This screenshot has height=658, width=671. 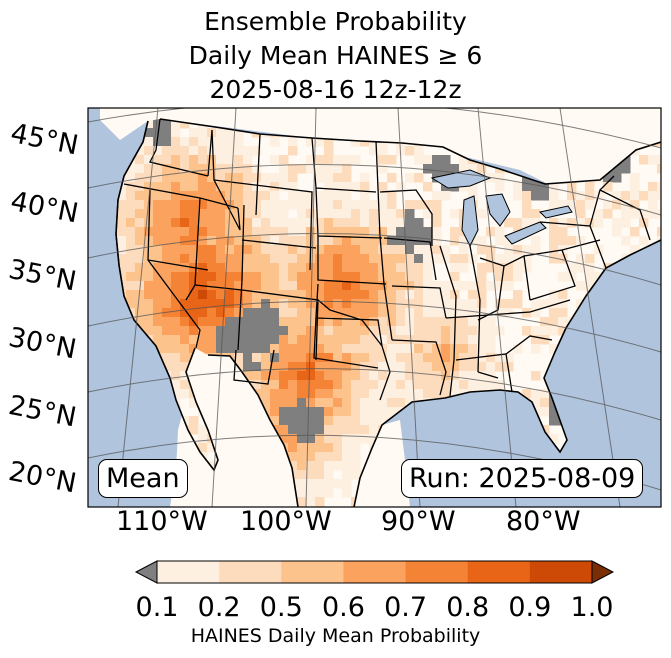 What do you see at coordinates (530, 607) in the screenshot?
I see `colorbar-tick-label: 0.9` at bounding box center [530, 607].